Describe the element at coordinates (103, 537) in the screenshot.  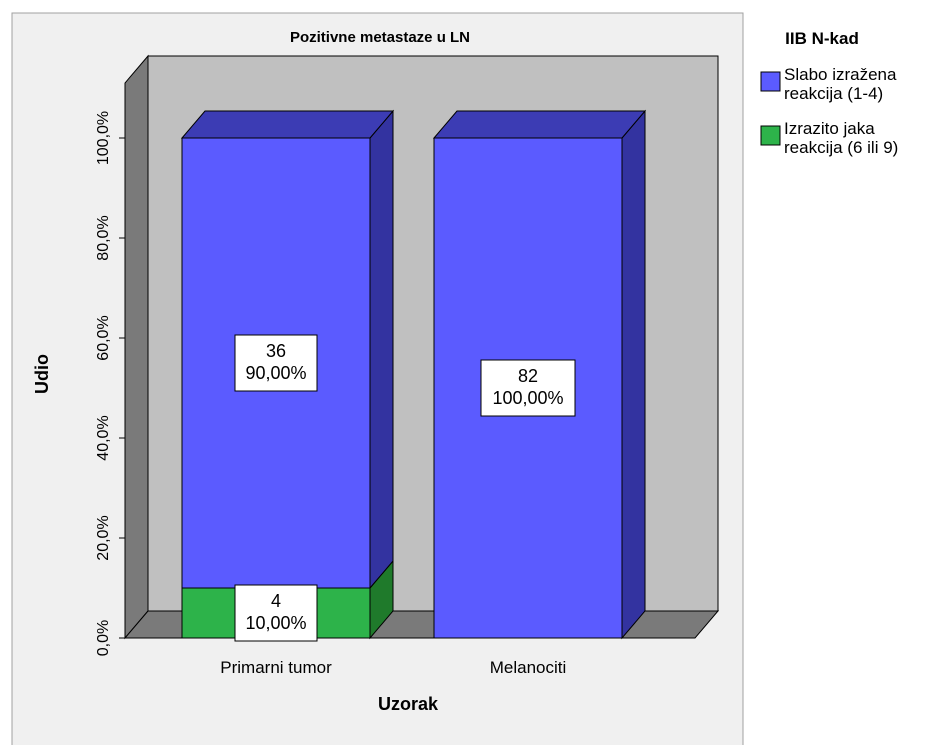
I see `y-tick-label: 20,0%` at that location.